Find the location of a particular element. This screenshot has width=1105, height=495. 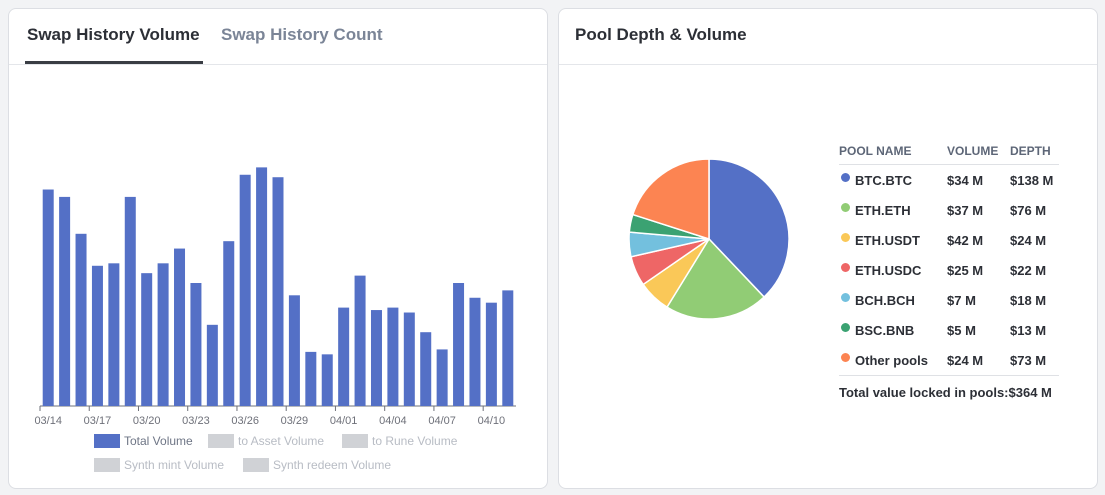

pie-slice-eth-eth is located at coordinates (715, 278).